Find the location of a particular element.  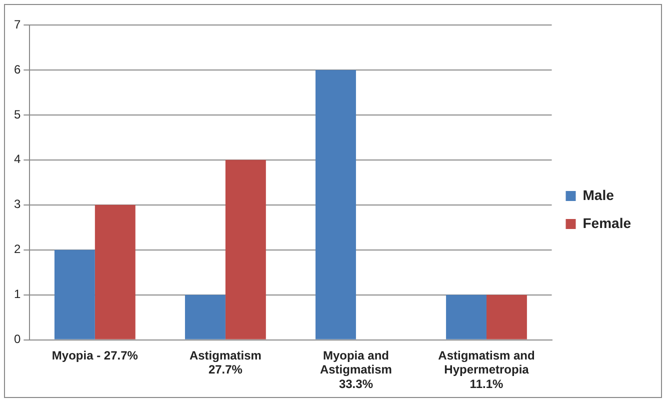

legend-label: Male is located at coordinates (598, 194).